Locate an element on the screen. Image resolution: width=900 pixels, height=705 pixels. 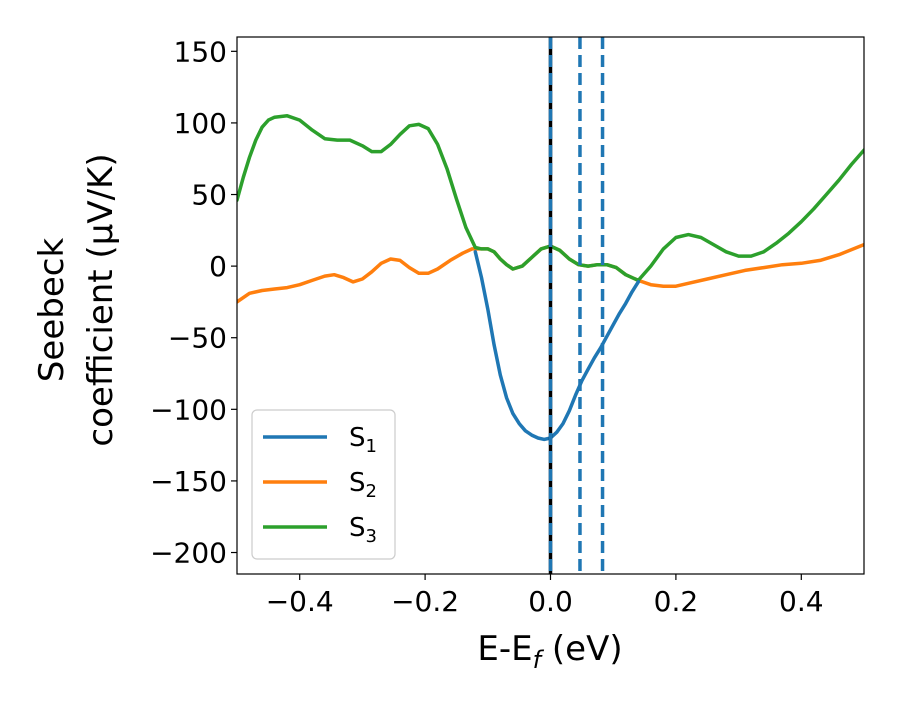
x-axis-title: E-Ef (eV) is located at coordinates (549, 651).